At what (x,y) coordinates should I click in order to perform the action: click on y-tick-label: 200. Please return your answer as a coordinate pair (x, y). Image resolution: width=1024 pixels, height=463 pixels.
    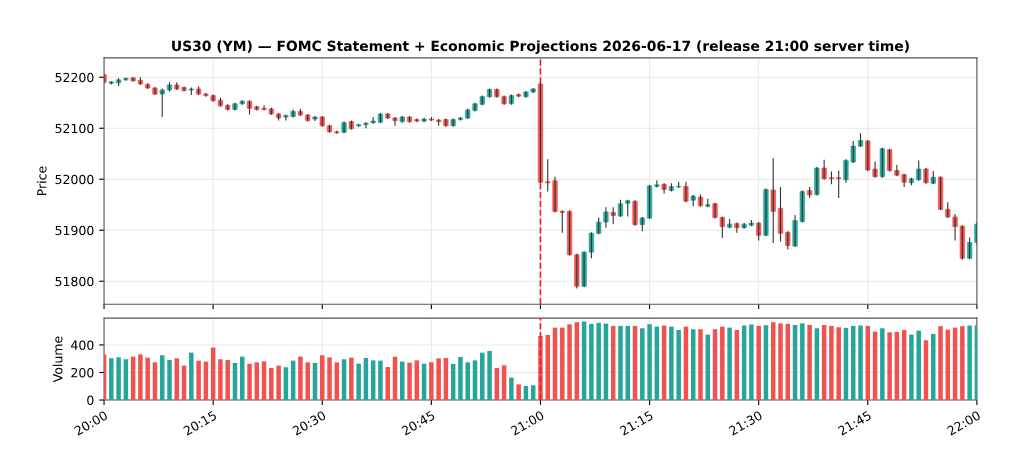
    Looking at the image, I should click on (82, 372).